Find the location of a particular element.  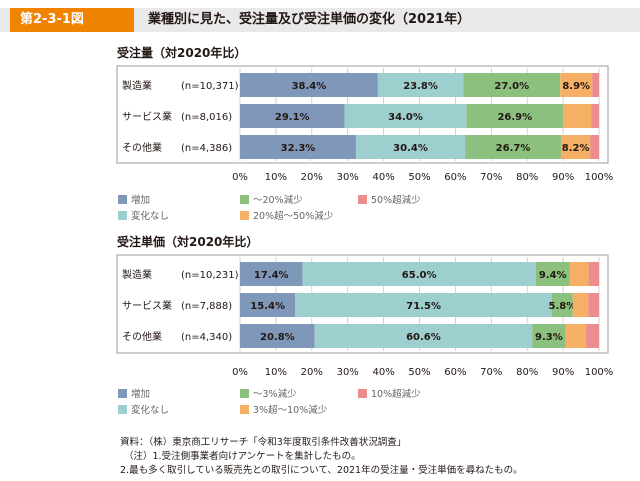

data-label: 38.4% is located at coordinates (309, 86).